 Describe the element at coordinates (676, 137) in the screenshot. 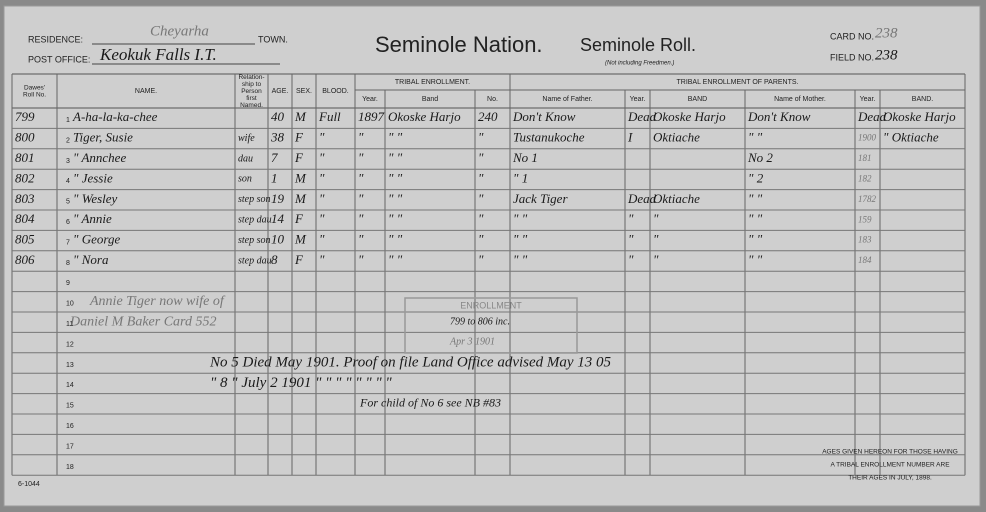

I see `cell-text: Oktiache` at that location.